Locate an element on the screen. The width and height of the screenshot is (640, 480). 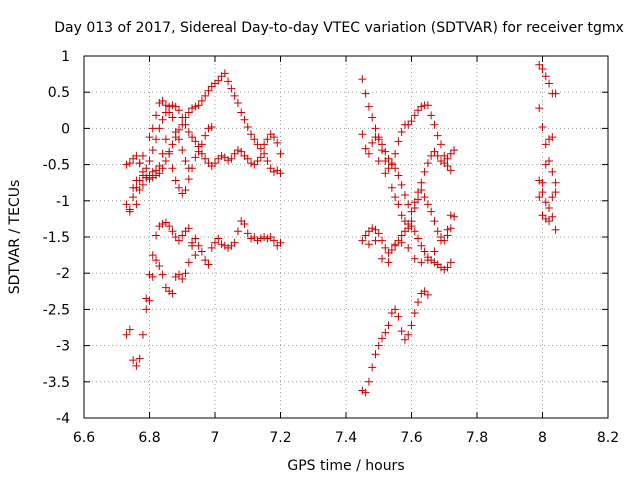
y-tick-label: -4 is located at coordinates (63, 419).